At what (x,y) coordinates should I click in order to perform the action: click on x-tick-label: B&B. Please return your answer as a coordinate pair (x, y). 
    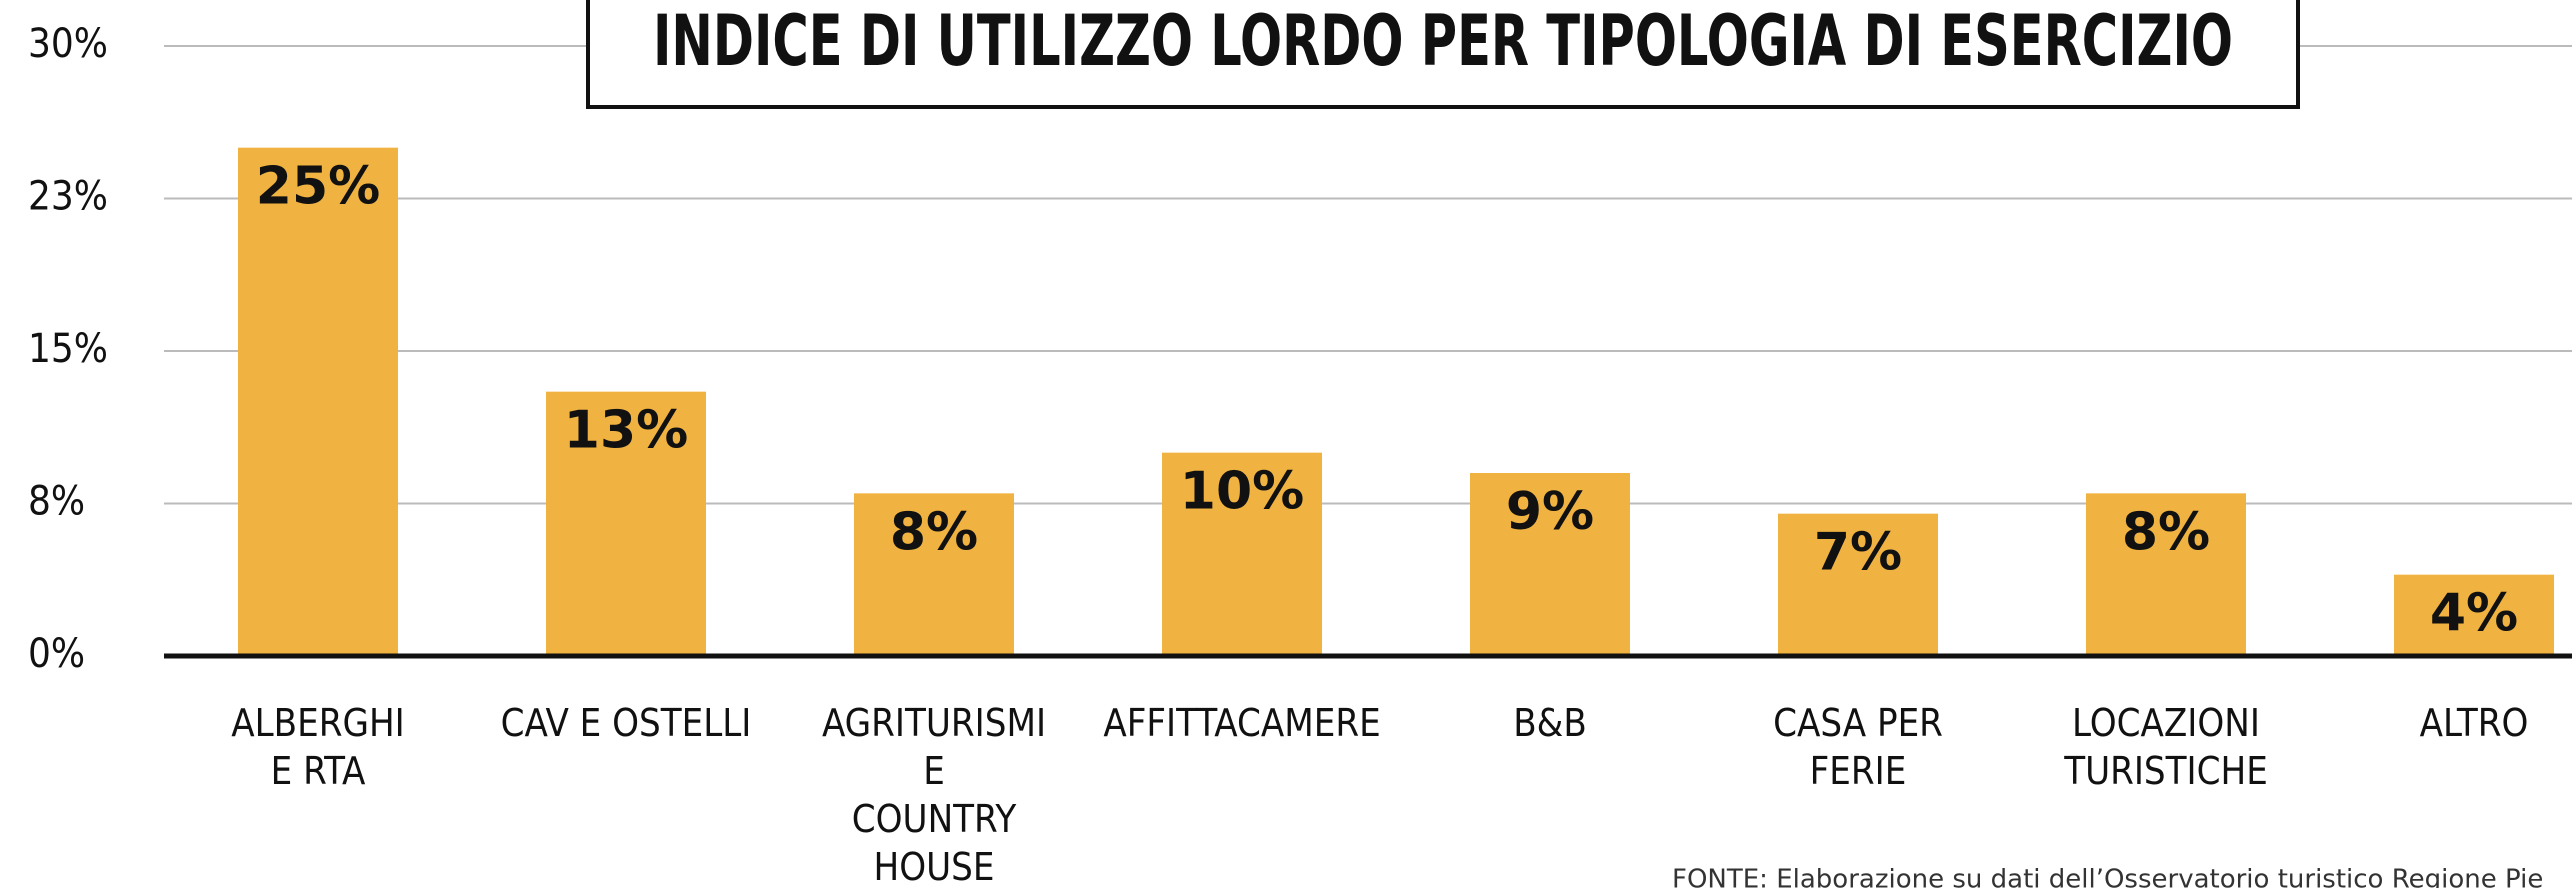
    Looking at the image, I should click on (1550, 723).